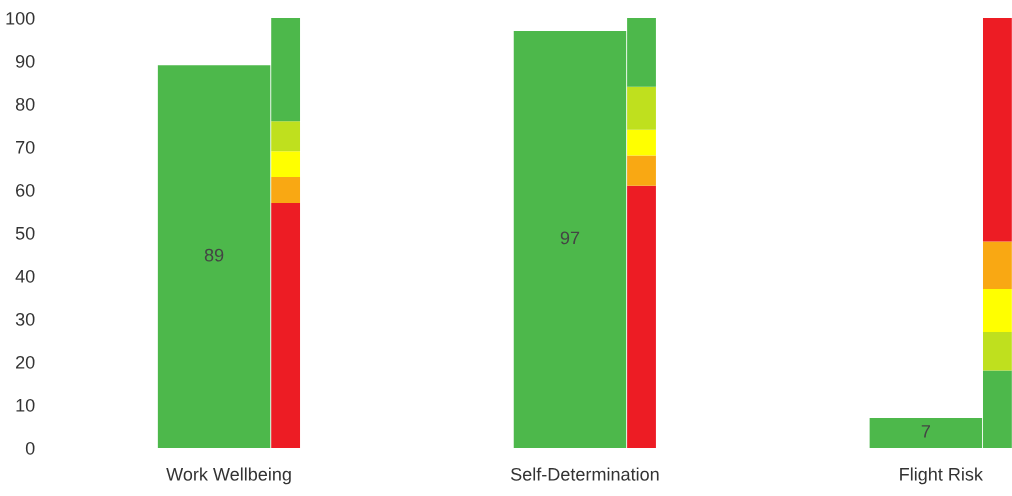 The image size is (1012, 496). Describe the element at coordinates (20, 18) in the screenshot. I see `y-tick-label: 100` at that location.